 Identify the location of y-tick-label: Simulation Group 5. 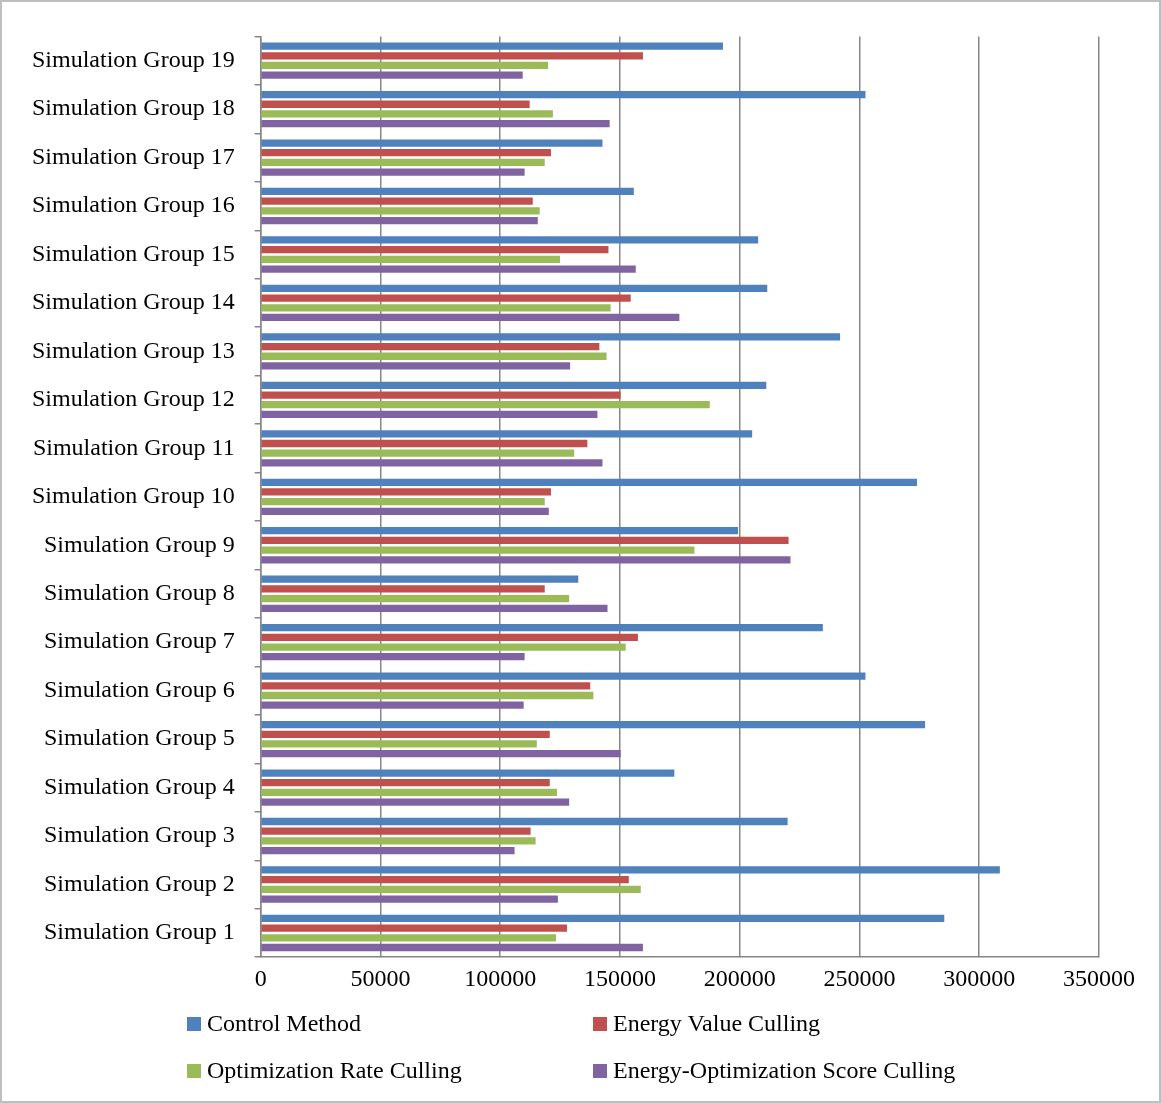
(139, 737).